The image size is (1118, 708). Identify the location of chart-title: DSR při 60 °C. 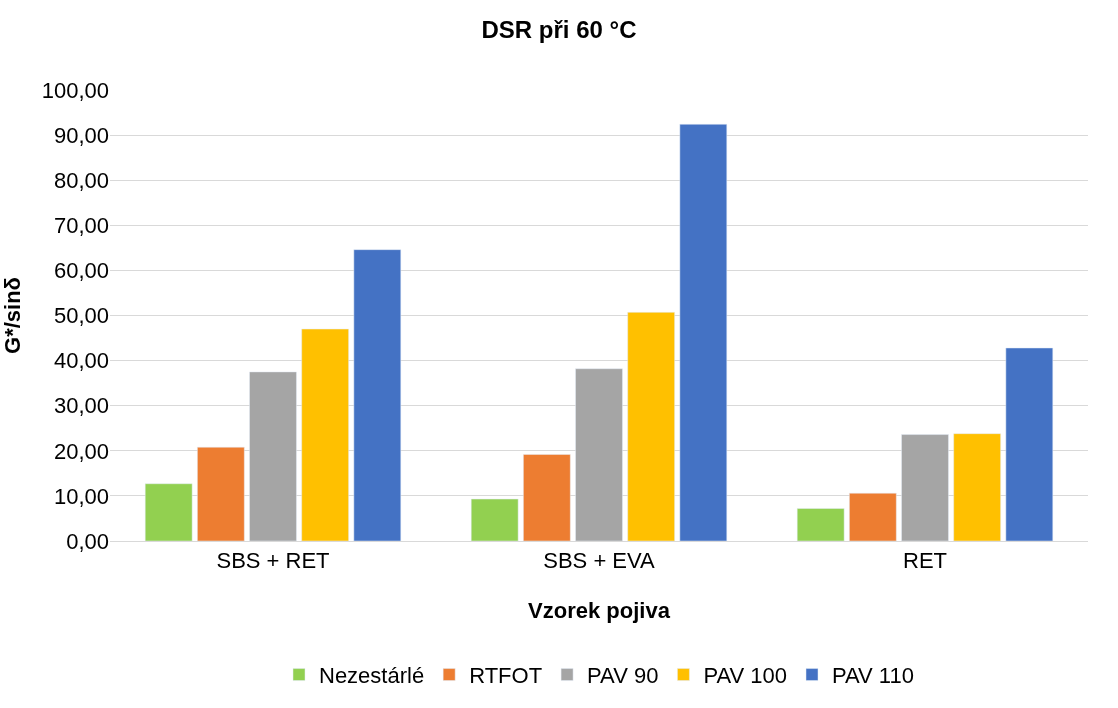
(559, 30).